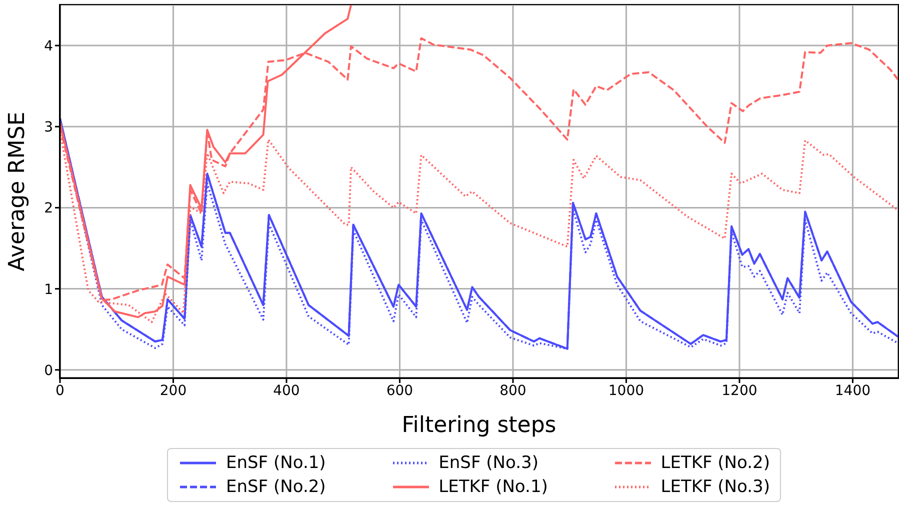 The width and height of the screenshot is (899, 516). What do you see at coordinates (60, 390) in the screenshot?
I see `x-tick-label: 0` at bounding box center [60, 390].